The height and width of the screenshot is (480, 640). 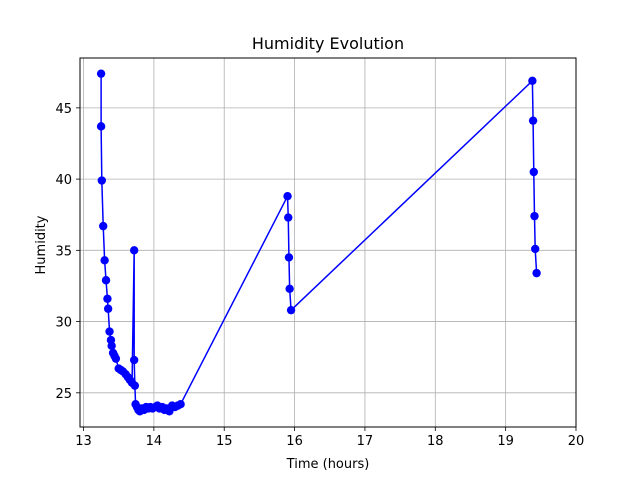 What do you see at coordinates (505, 441) in the screenshot?
I see `x-tick-label: 19` at bounding box center [505, 441].